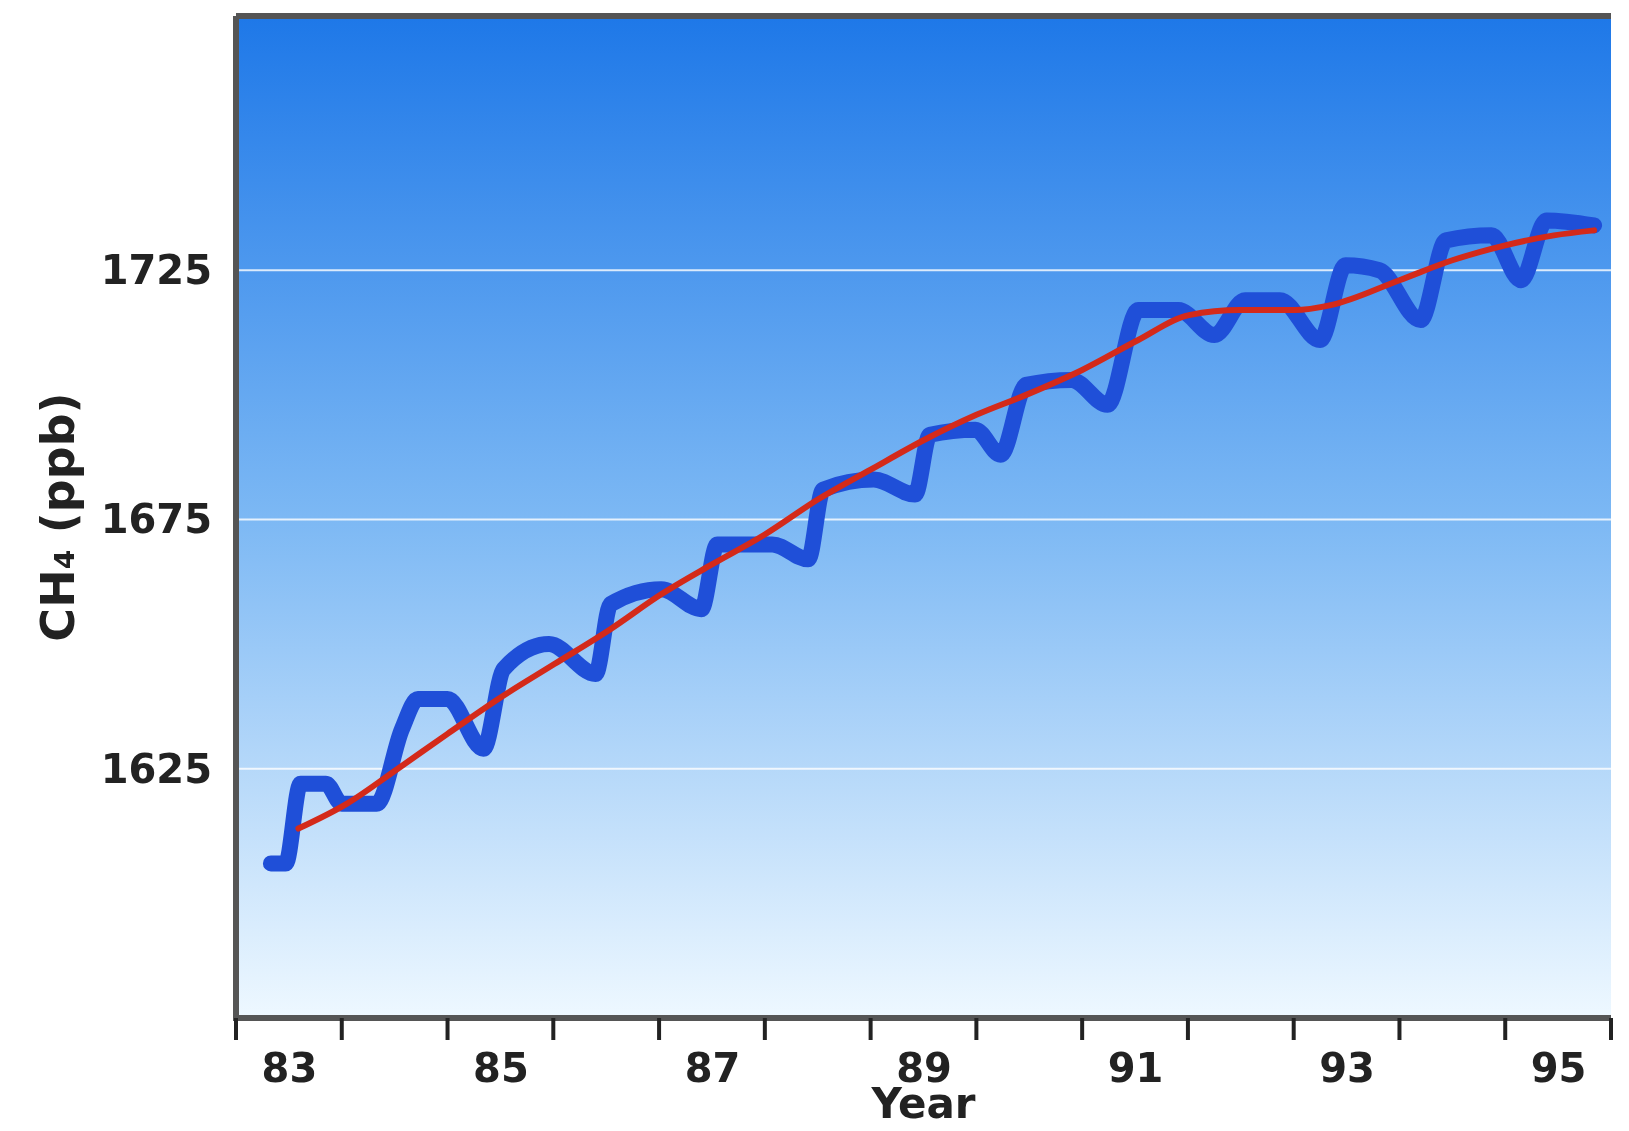  What do you see at coordinates (501, 1068) in the screenshot?
I see `x-tick-label: 85` at bounding box center [501, 1068].